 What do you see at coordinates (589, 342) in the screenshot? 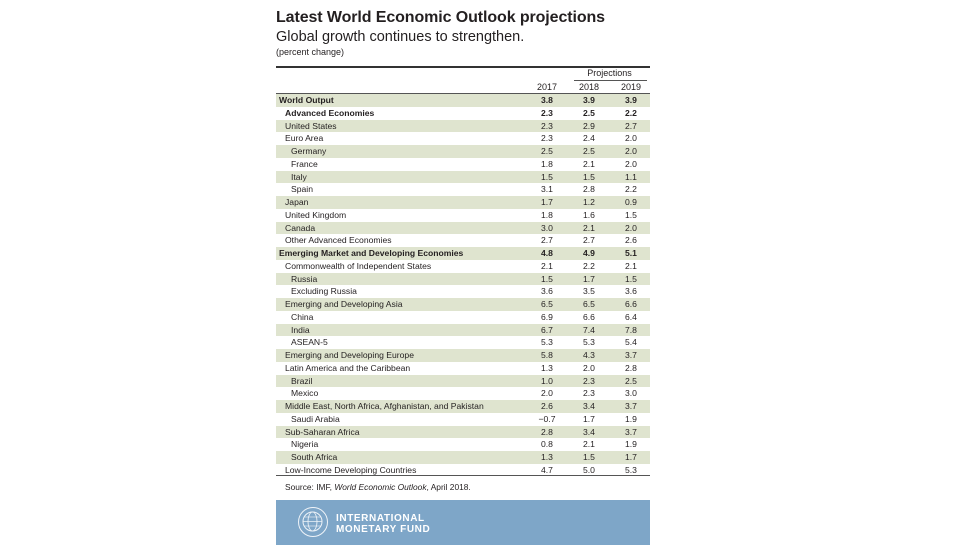
I see `cell-2018: 5.3` at bounding box center [589, 342].